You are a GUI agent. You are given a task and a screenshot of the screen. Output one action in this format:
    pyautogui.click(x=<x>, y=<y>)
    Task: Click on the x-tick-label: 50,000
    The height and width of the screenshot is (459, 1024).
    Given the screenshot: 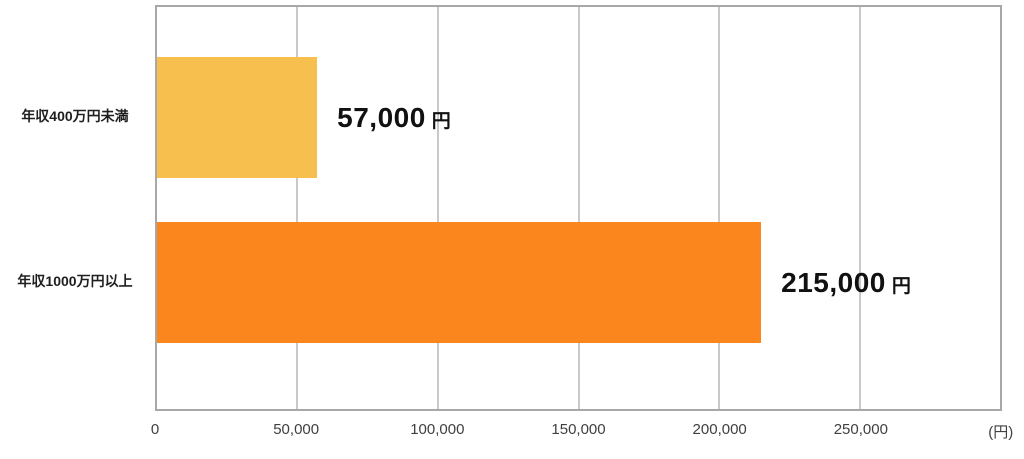 What is the action you would take?
    pyautogui.click(x=296, y=429)
    